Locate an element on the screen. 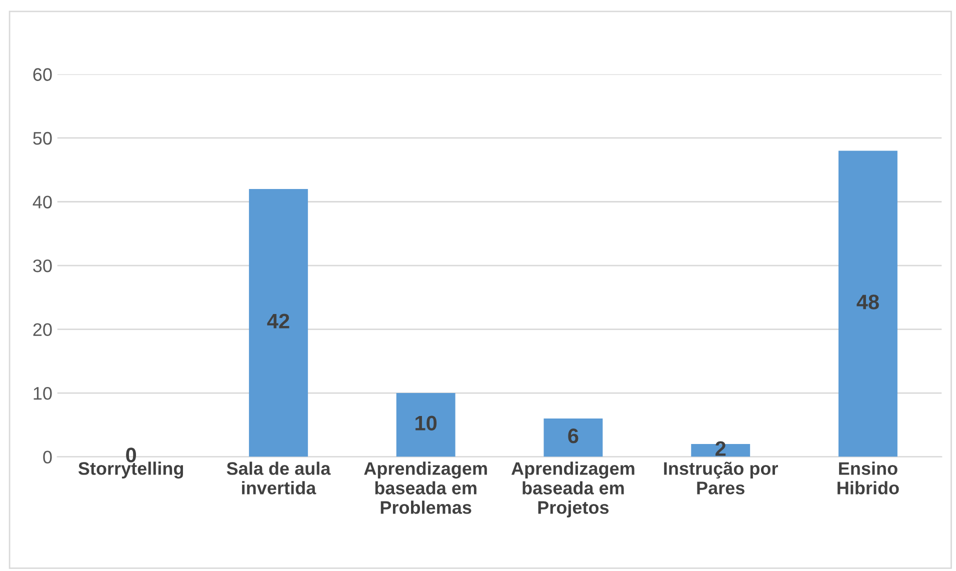 This screenshot has height=571, width=956. x-tick-label: Aprendizagem baseada em Problemas is located at coordinates (425, 488).